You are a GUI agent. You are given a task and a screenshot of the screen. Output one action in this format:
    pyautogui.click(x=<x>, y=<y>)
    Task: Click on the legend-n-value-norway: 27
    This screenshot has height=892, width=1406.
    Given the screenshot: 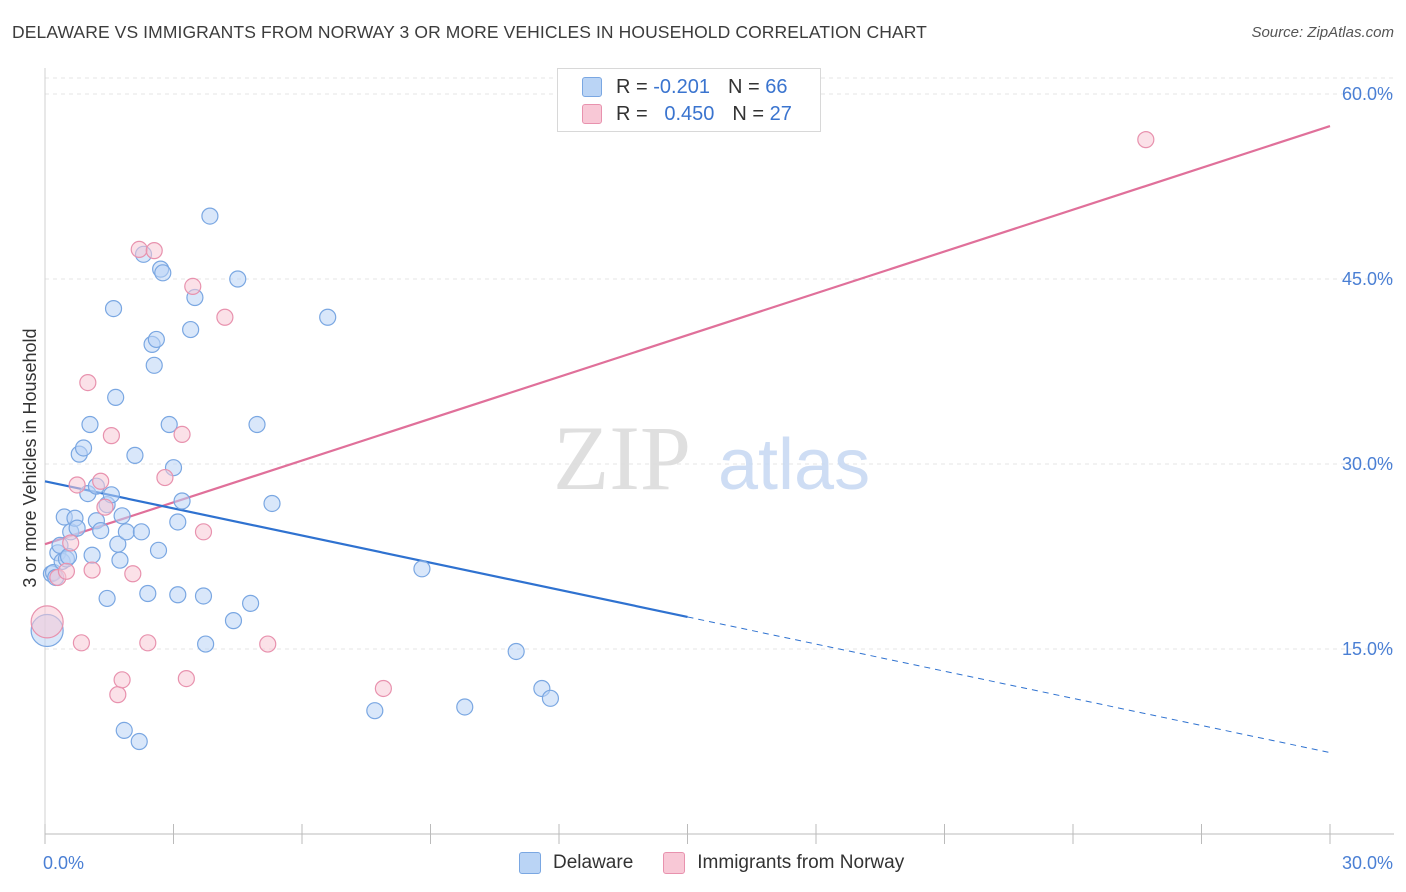 What is the action you would take?
    pyautogui.click(x=780, y=113)
    